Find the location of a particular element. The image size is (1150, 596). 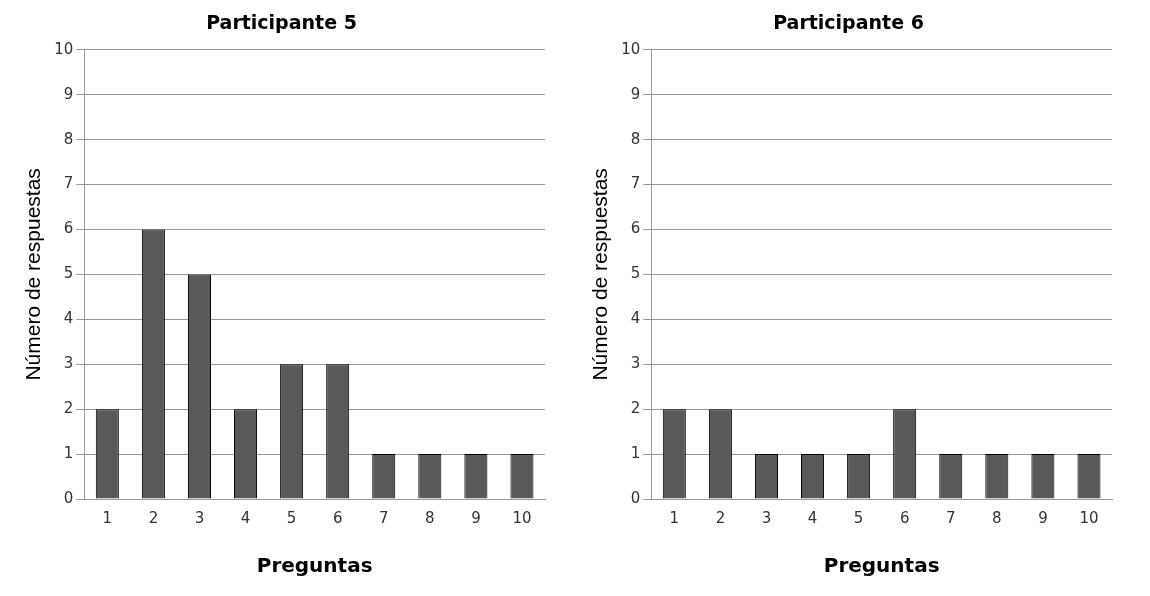

chart-title: Participante 5 is located at coordinates (281, 22).